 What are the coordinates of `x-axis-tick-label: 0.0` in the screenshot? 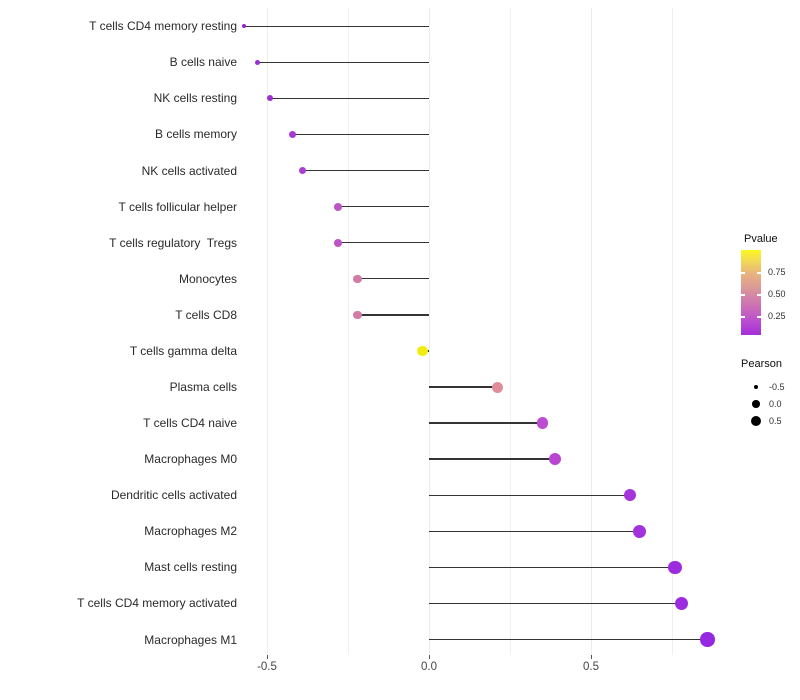 It's located at (429, 667).